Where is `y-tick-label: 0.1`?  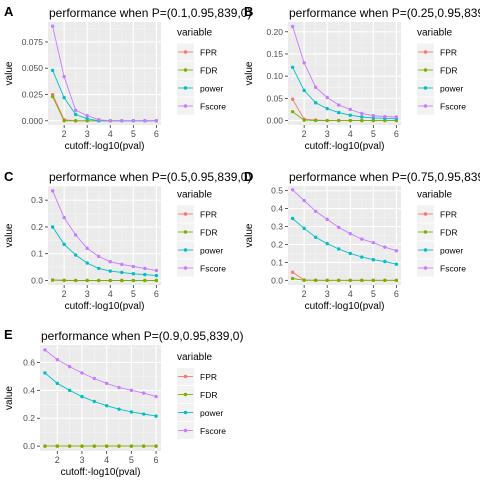
y-tick-label: 0.1 is located at coordinates (37, 254).